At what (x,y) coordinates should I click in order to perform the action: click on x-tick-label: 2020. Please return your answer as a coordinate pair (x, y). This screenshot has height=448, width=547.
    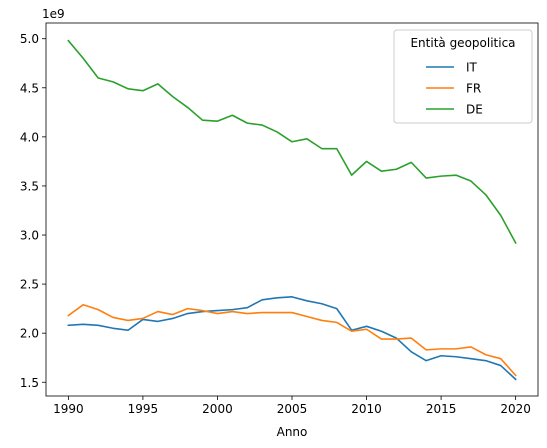
    Looking at the image, I should click on (515, 409).